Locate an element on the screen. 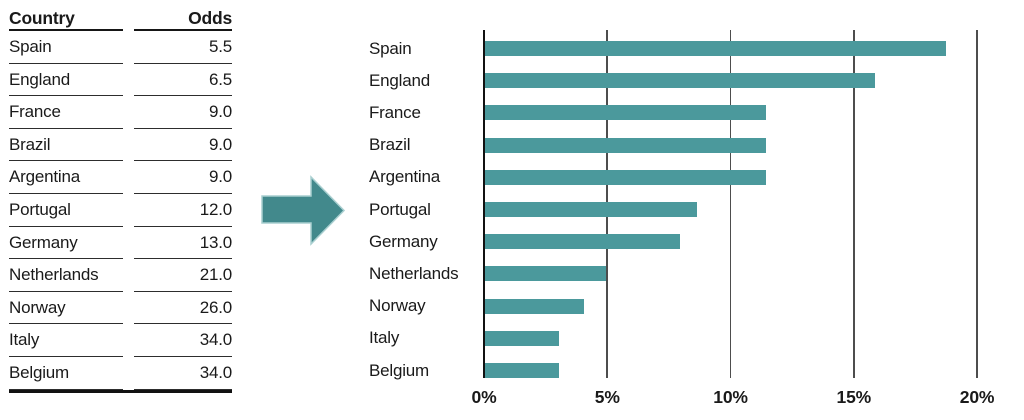  category-label: Argentina is located at coordinates (404, 177).